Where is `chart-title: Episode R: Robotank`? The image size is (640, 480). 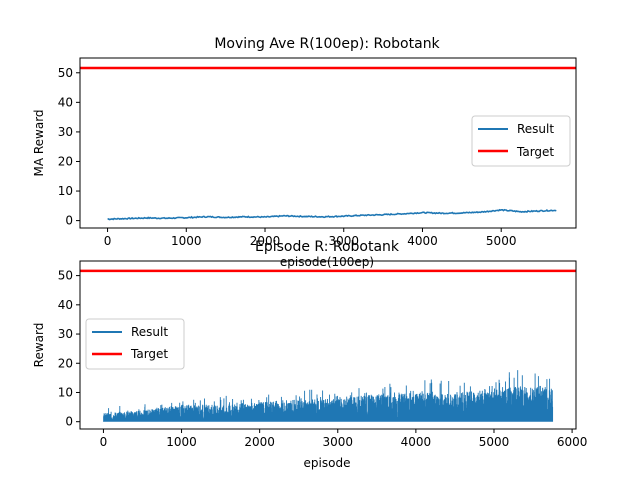 chart-title: Episode R: Robotank is located at coordinates (327, 247).